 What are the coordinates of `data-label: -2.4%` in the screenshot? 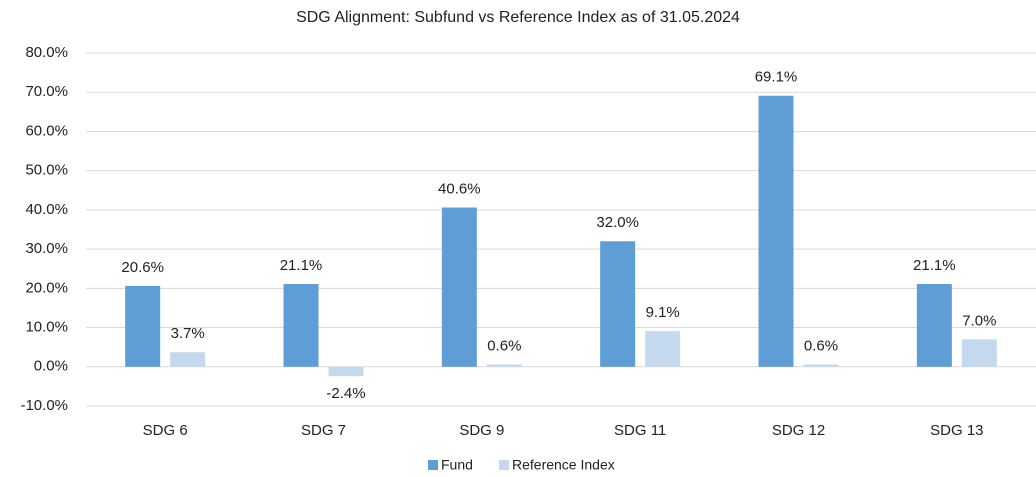 It's located at (345, 393).